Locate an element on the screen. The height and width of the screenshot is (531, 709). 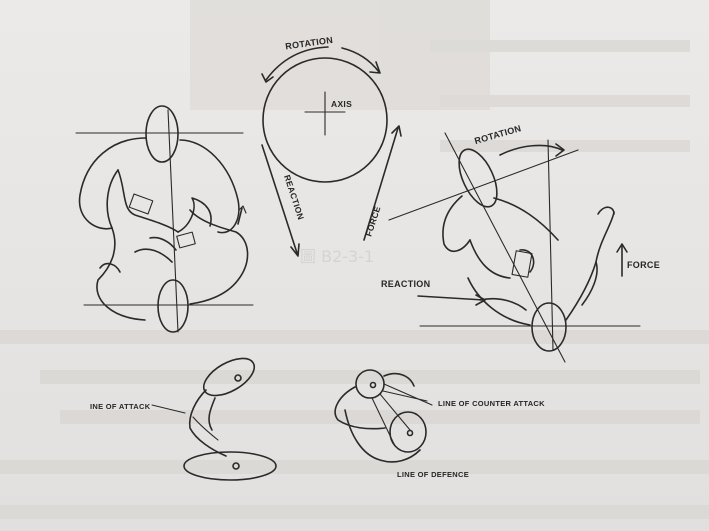
reaction-label-left: REACTION is located at coordinates (294, 198).